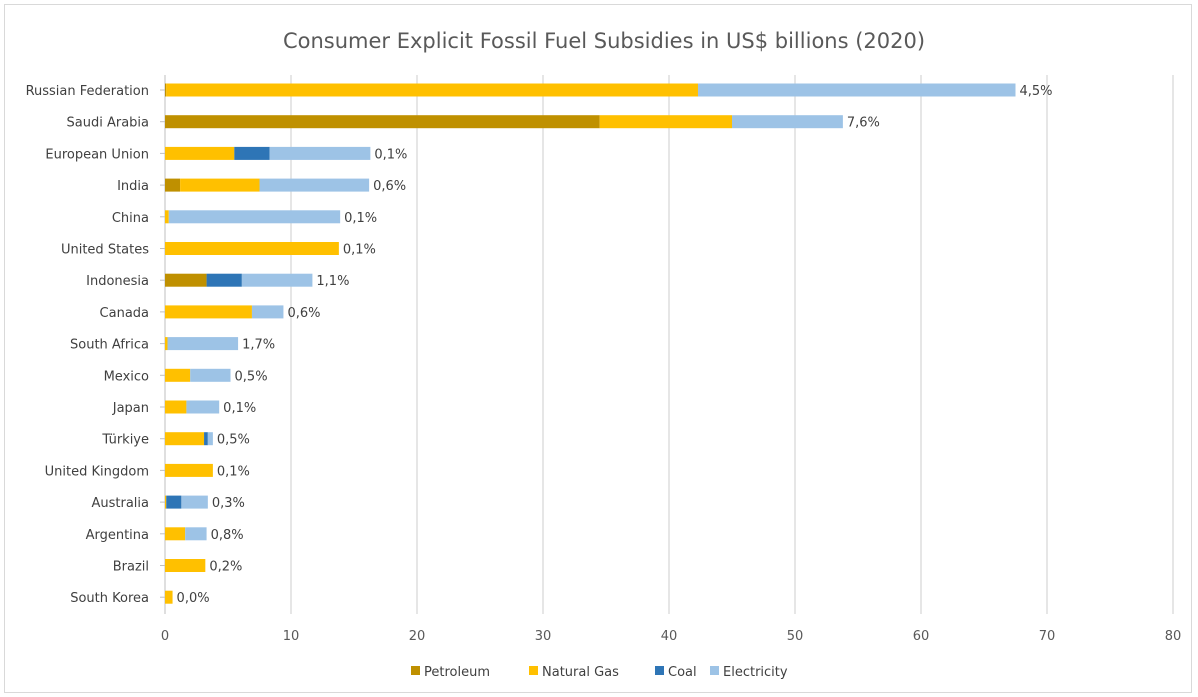  Describe the element at coordinates (124, 313) in the screenshot. I see `category-label: Canada` at that location.